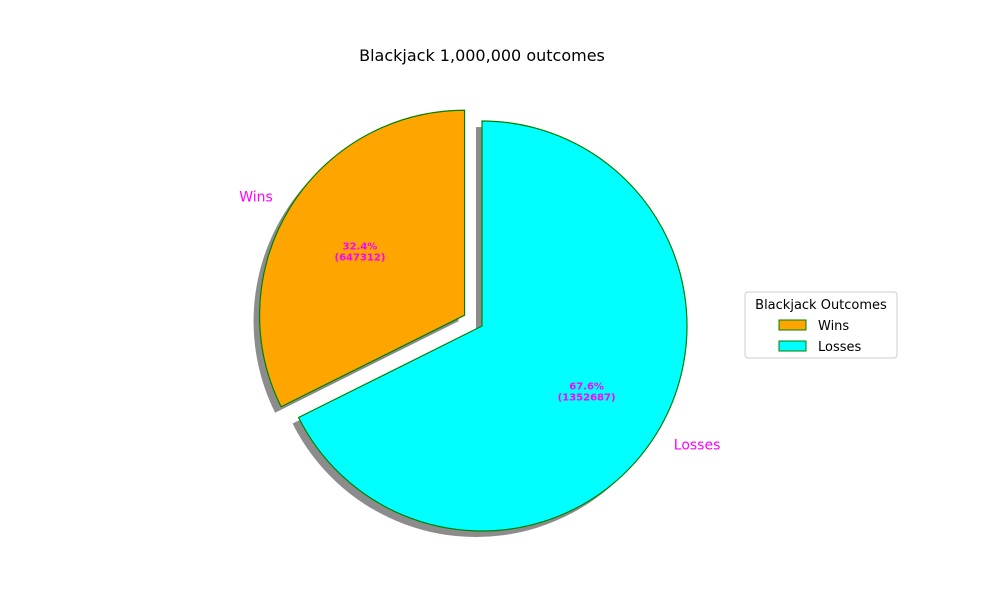 The image size is (992, 603). What do you see at coordinates (792, 346) in the screenshot?
I see `legend-swatch-losses` at bounding box center [792, 346].